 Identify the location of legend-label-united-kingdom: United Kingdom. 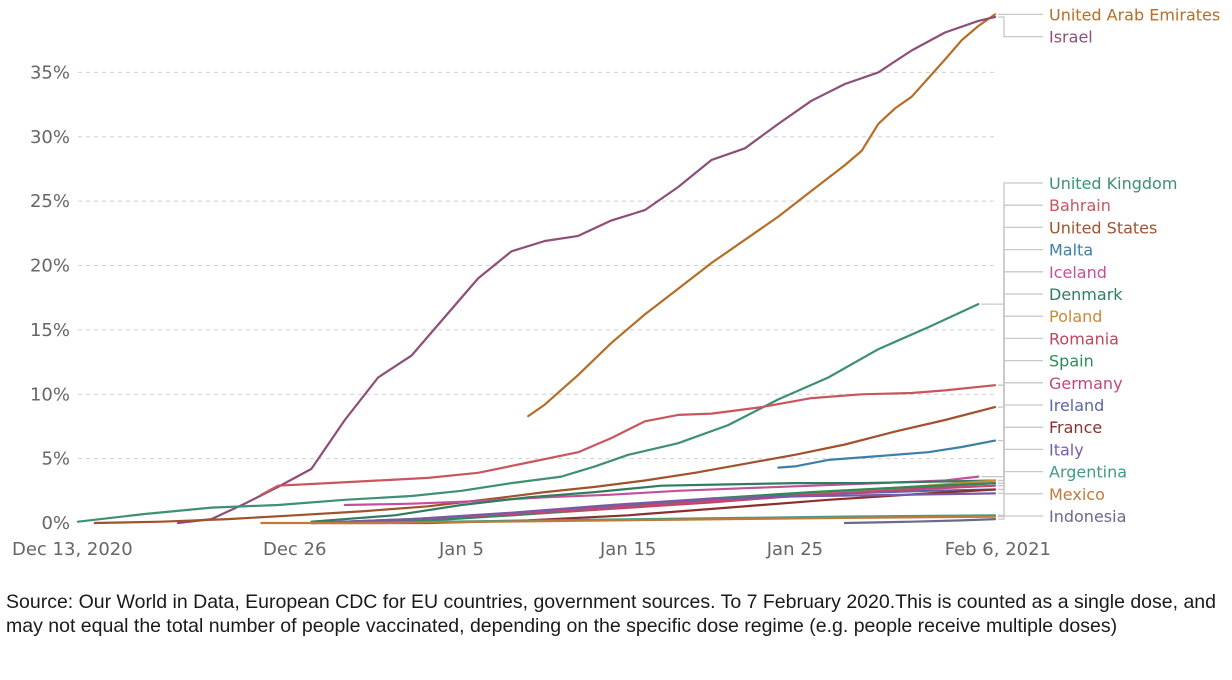
(1113, 183).